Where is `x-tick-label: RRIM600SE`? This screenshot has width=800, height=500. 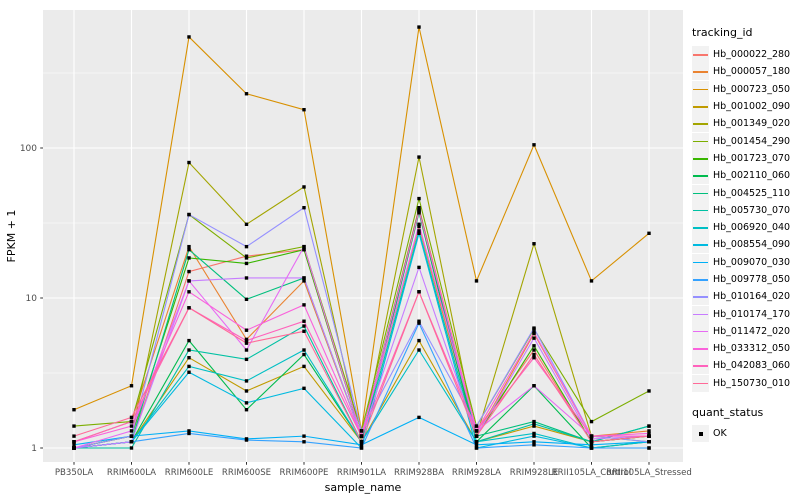 x-tick-label: RRIM600SE is located at coordinates (246, 473).